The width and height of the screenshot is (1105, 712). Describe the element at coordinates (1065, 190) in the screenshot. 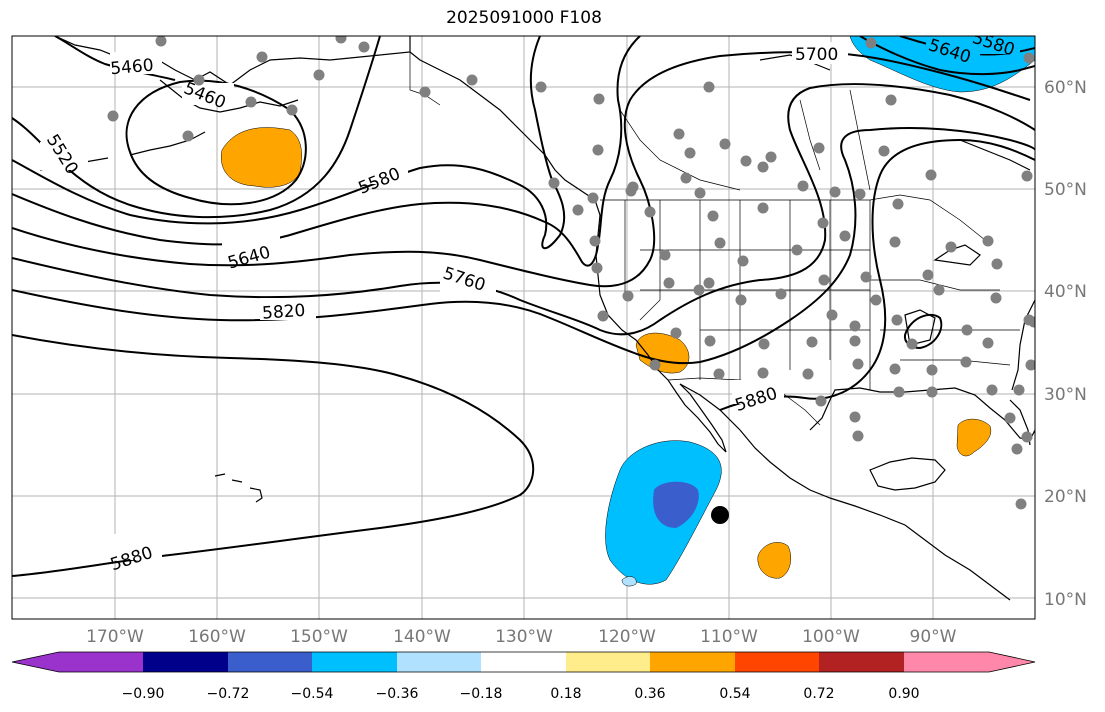

I see `lat-label: 50°N` at that location.